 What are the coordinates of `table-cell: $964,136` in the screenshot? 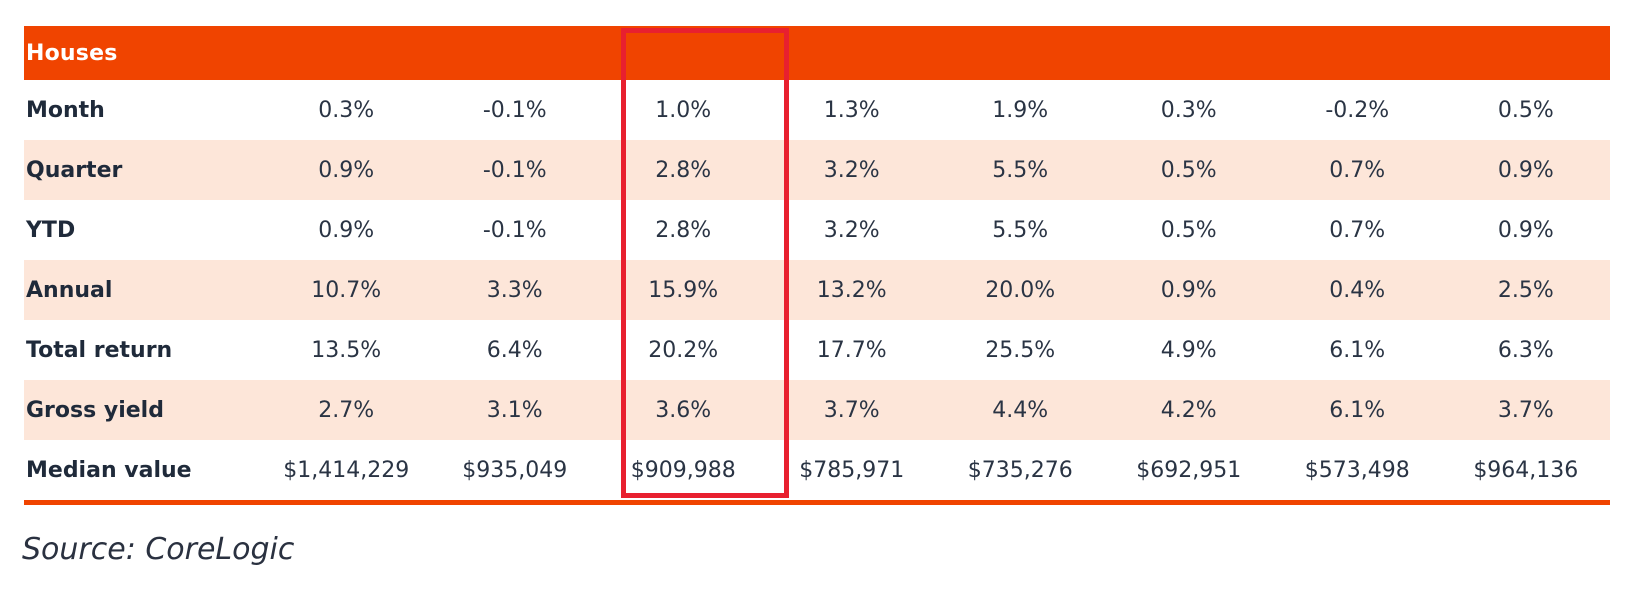 It's located at (1526, 472).